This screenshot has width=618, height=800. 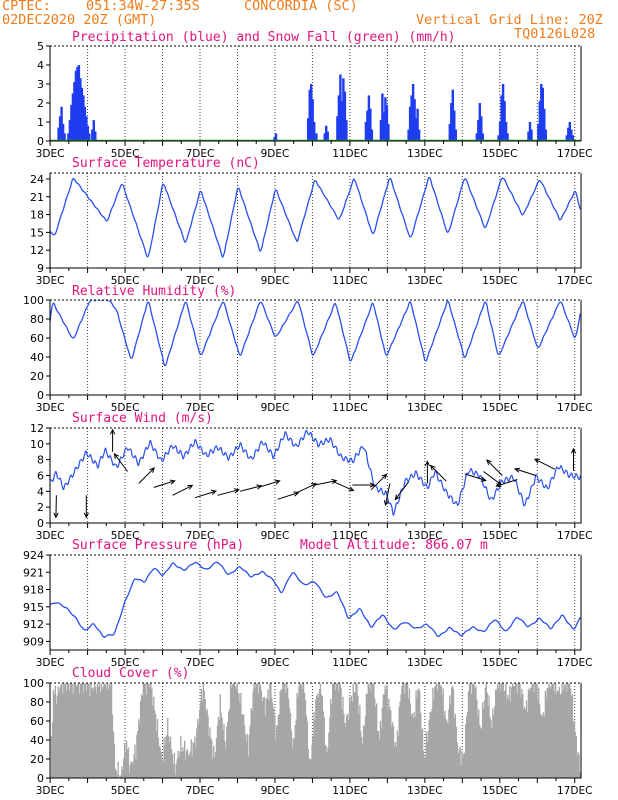 What do you see at coordinates (275, 408) in the screenshot?
I see `humidity-xtick-label: 9DEC` at bounding box center [275, 408].